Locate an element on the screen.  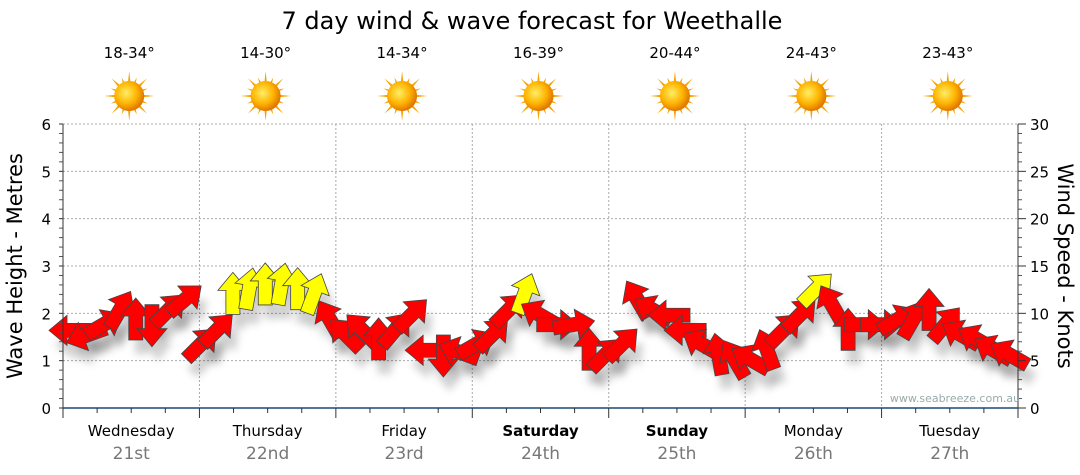
right-tick-label: 10 is located at coordinates (1039, 314).